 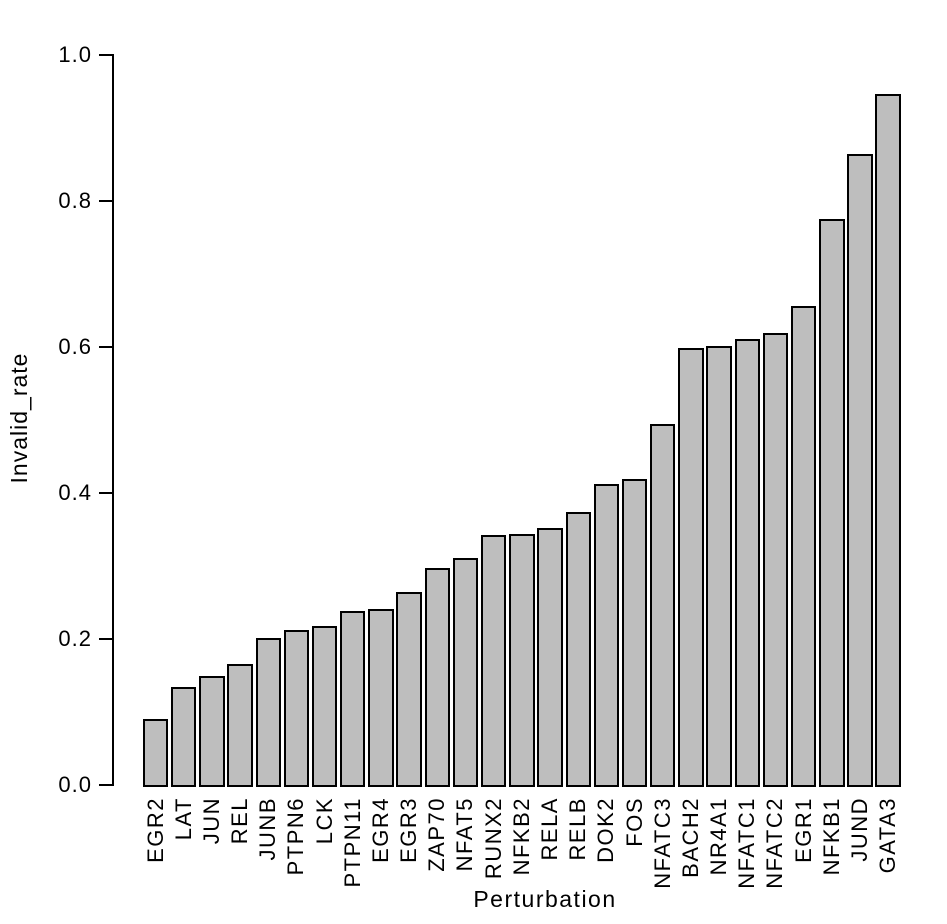 I want to click on y-axis-title: Invalid_rate, so click(x=19, y=418).